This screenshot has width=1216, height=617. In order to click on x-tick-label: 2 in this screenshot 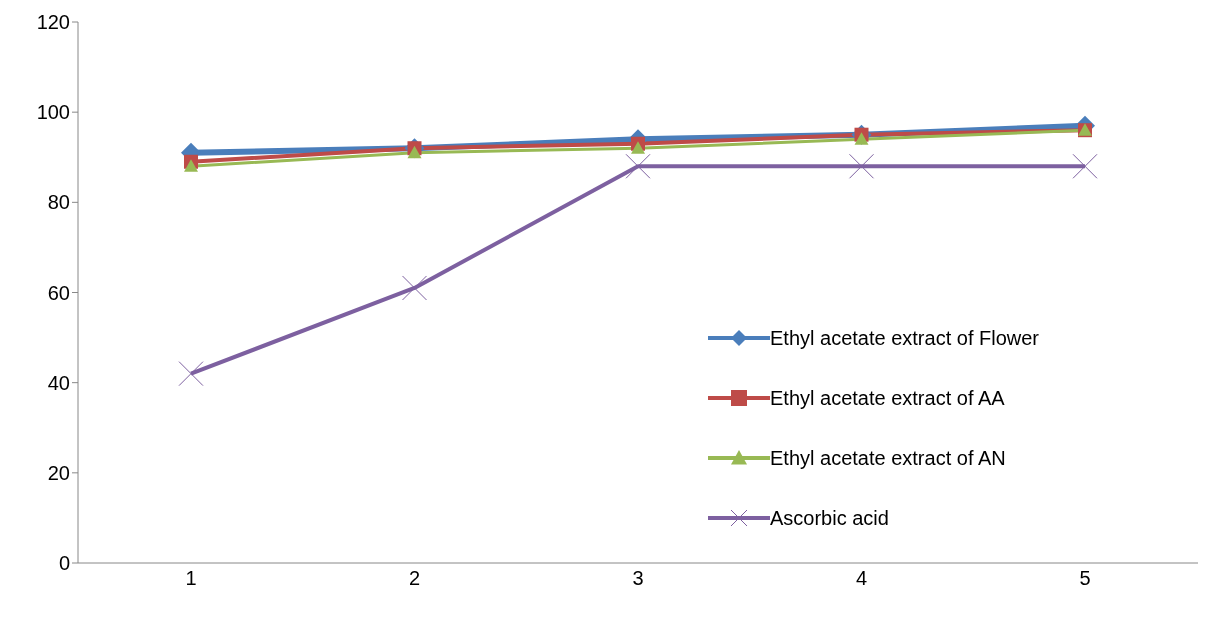, I will do `click(414, 578)`.